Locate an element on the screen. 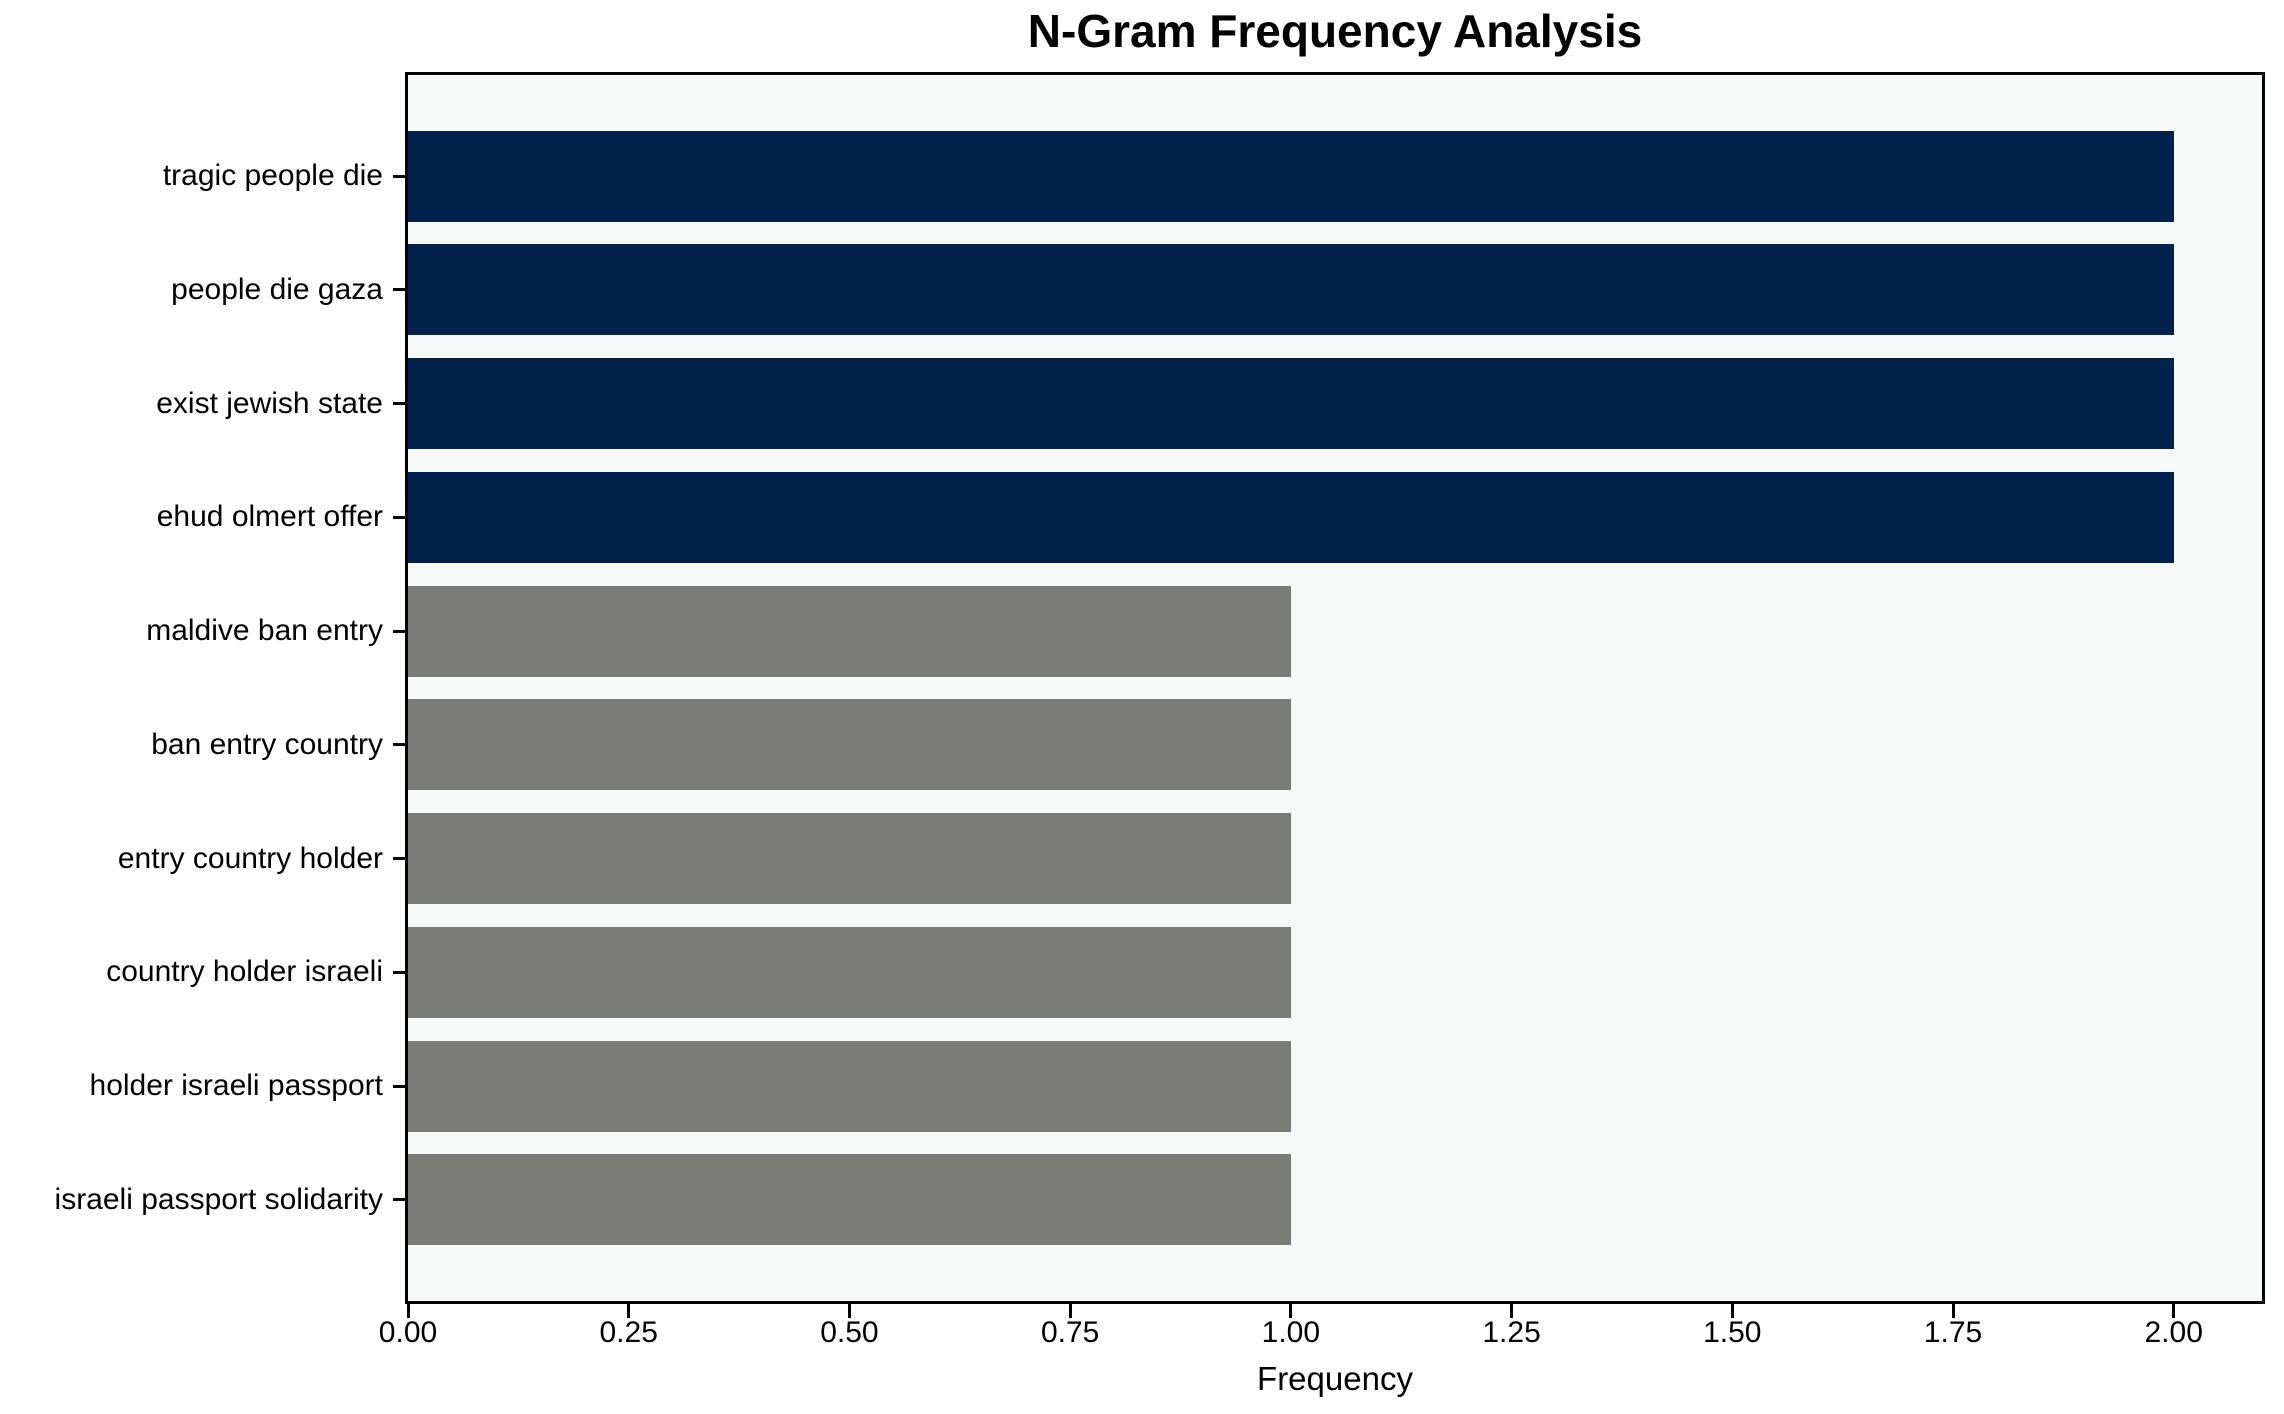 This screenshot has width=2284, height=1414. y-tick-label: ban entry country is located at coordinates (267, 744).